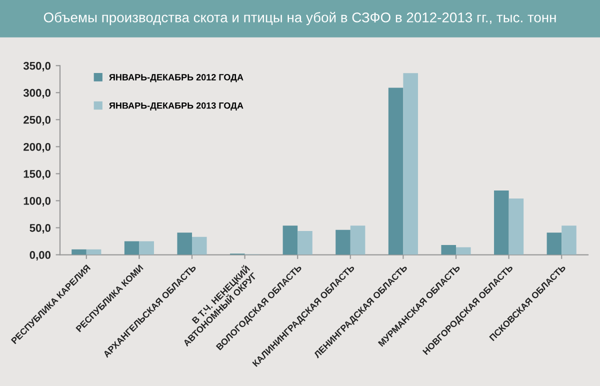 The width and height of the screenshot is (600, 386). I want to click on legend-label: ЯНВАРЬ-ДЕКАБРЬ 2013 ГОДА, so click(176, 106).